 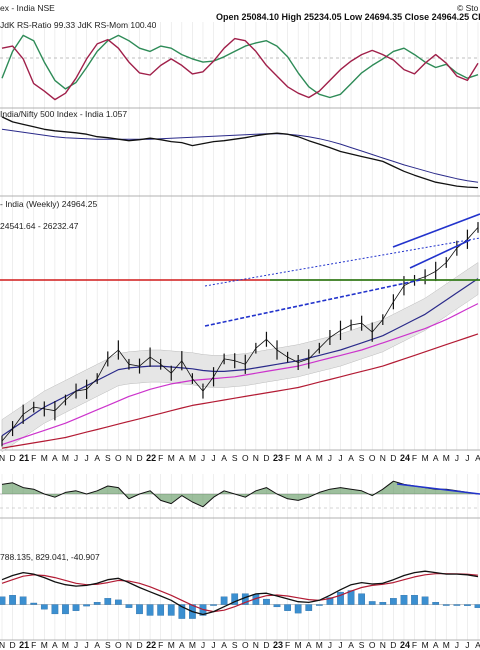 What do you see at coordinates (48, 204) in the screenshot?
I see `price-panel-label: - India (Weekly) 24964.25` at bounding box center [48, 204].